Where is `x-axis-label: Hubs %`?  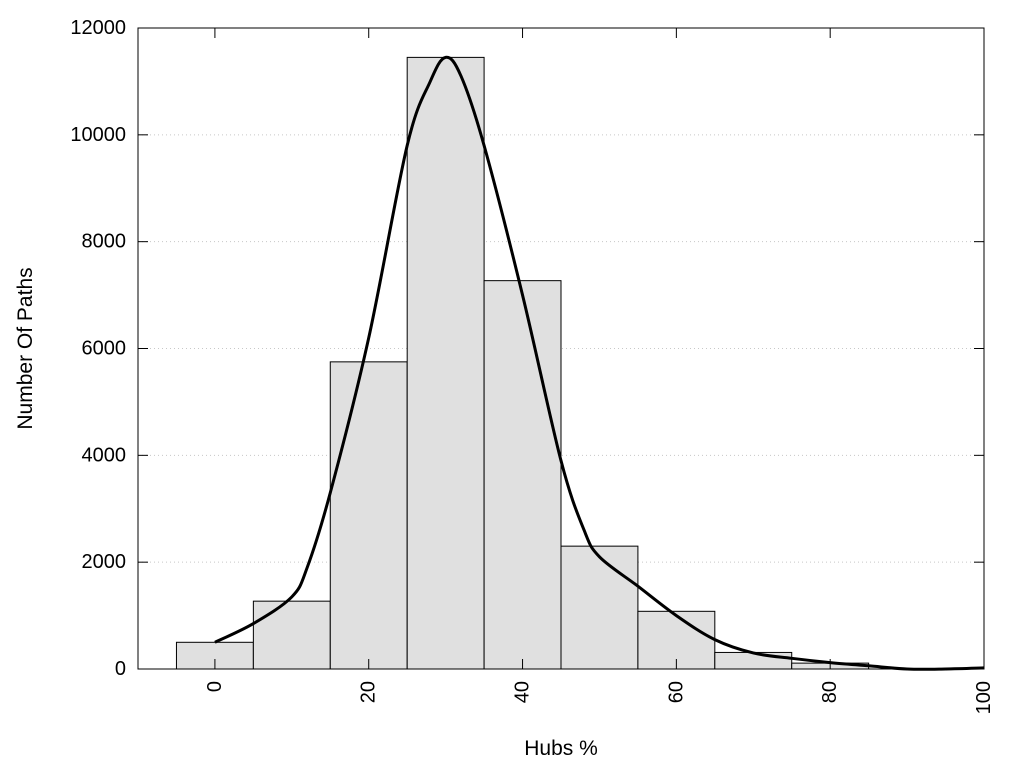
x-axis-label: Hubs % is located at coordinates (561, 748).